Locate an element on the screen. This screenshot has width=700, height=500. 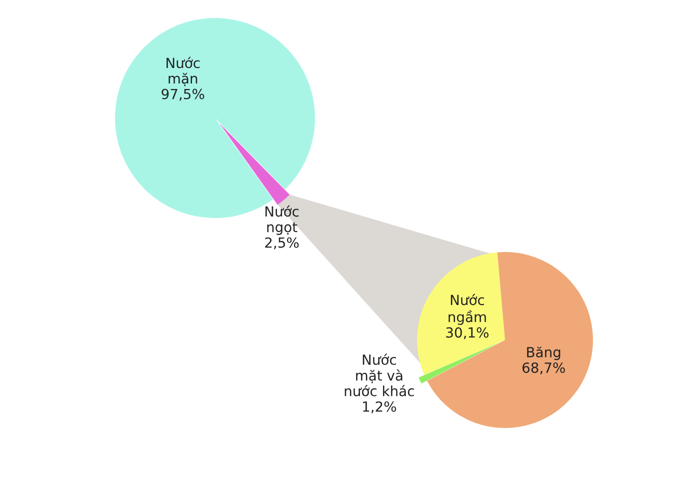
slice-label: Băng is located at coordinates (543, 353).